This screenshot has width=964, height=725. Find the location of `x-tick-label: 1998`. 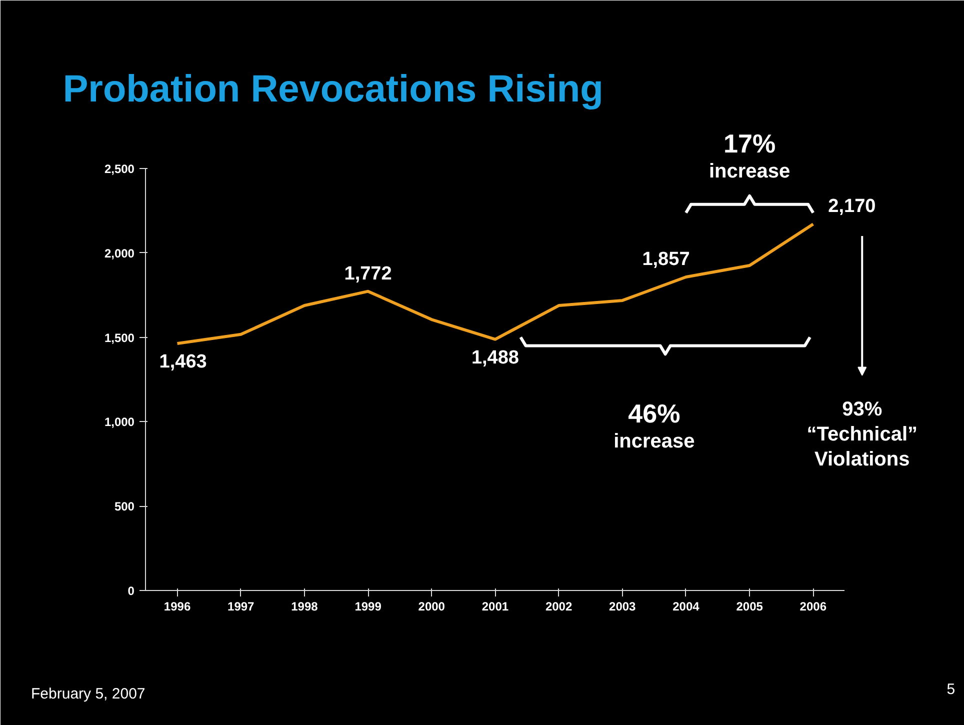

x-tick-label: 1998 is located at coordinates (304, 606).